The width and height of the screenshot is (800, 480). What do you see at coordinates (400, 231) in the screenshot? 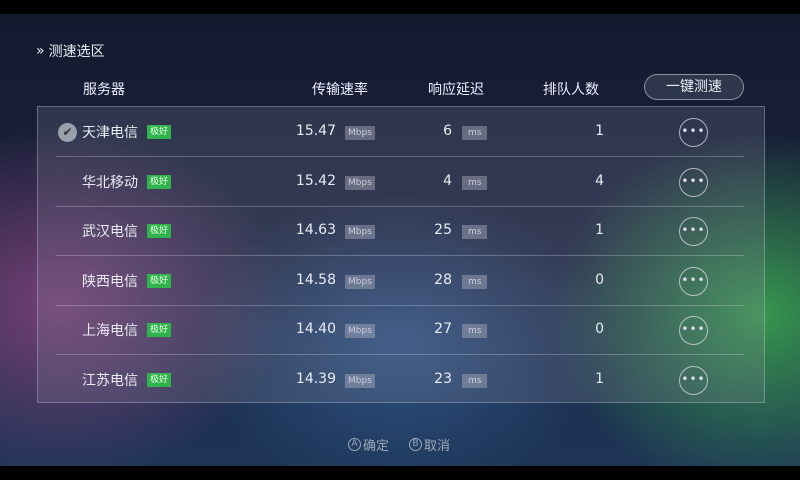
I see `server-row: 武汉电信 极好 14.63 Mbps 25 ms 1 •••` at bounding box center [400, 231].